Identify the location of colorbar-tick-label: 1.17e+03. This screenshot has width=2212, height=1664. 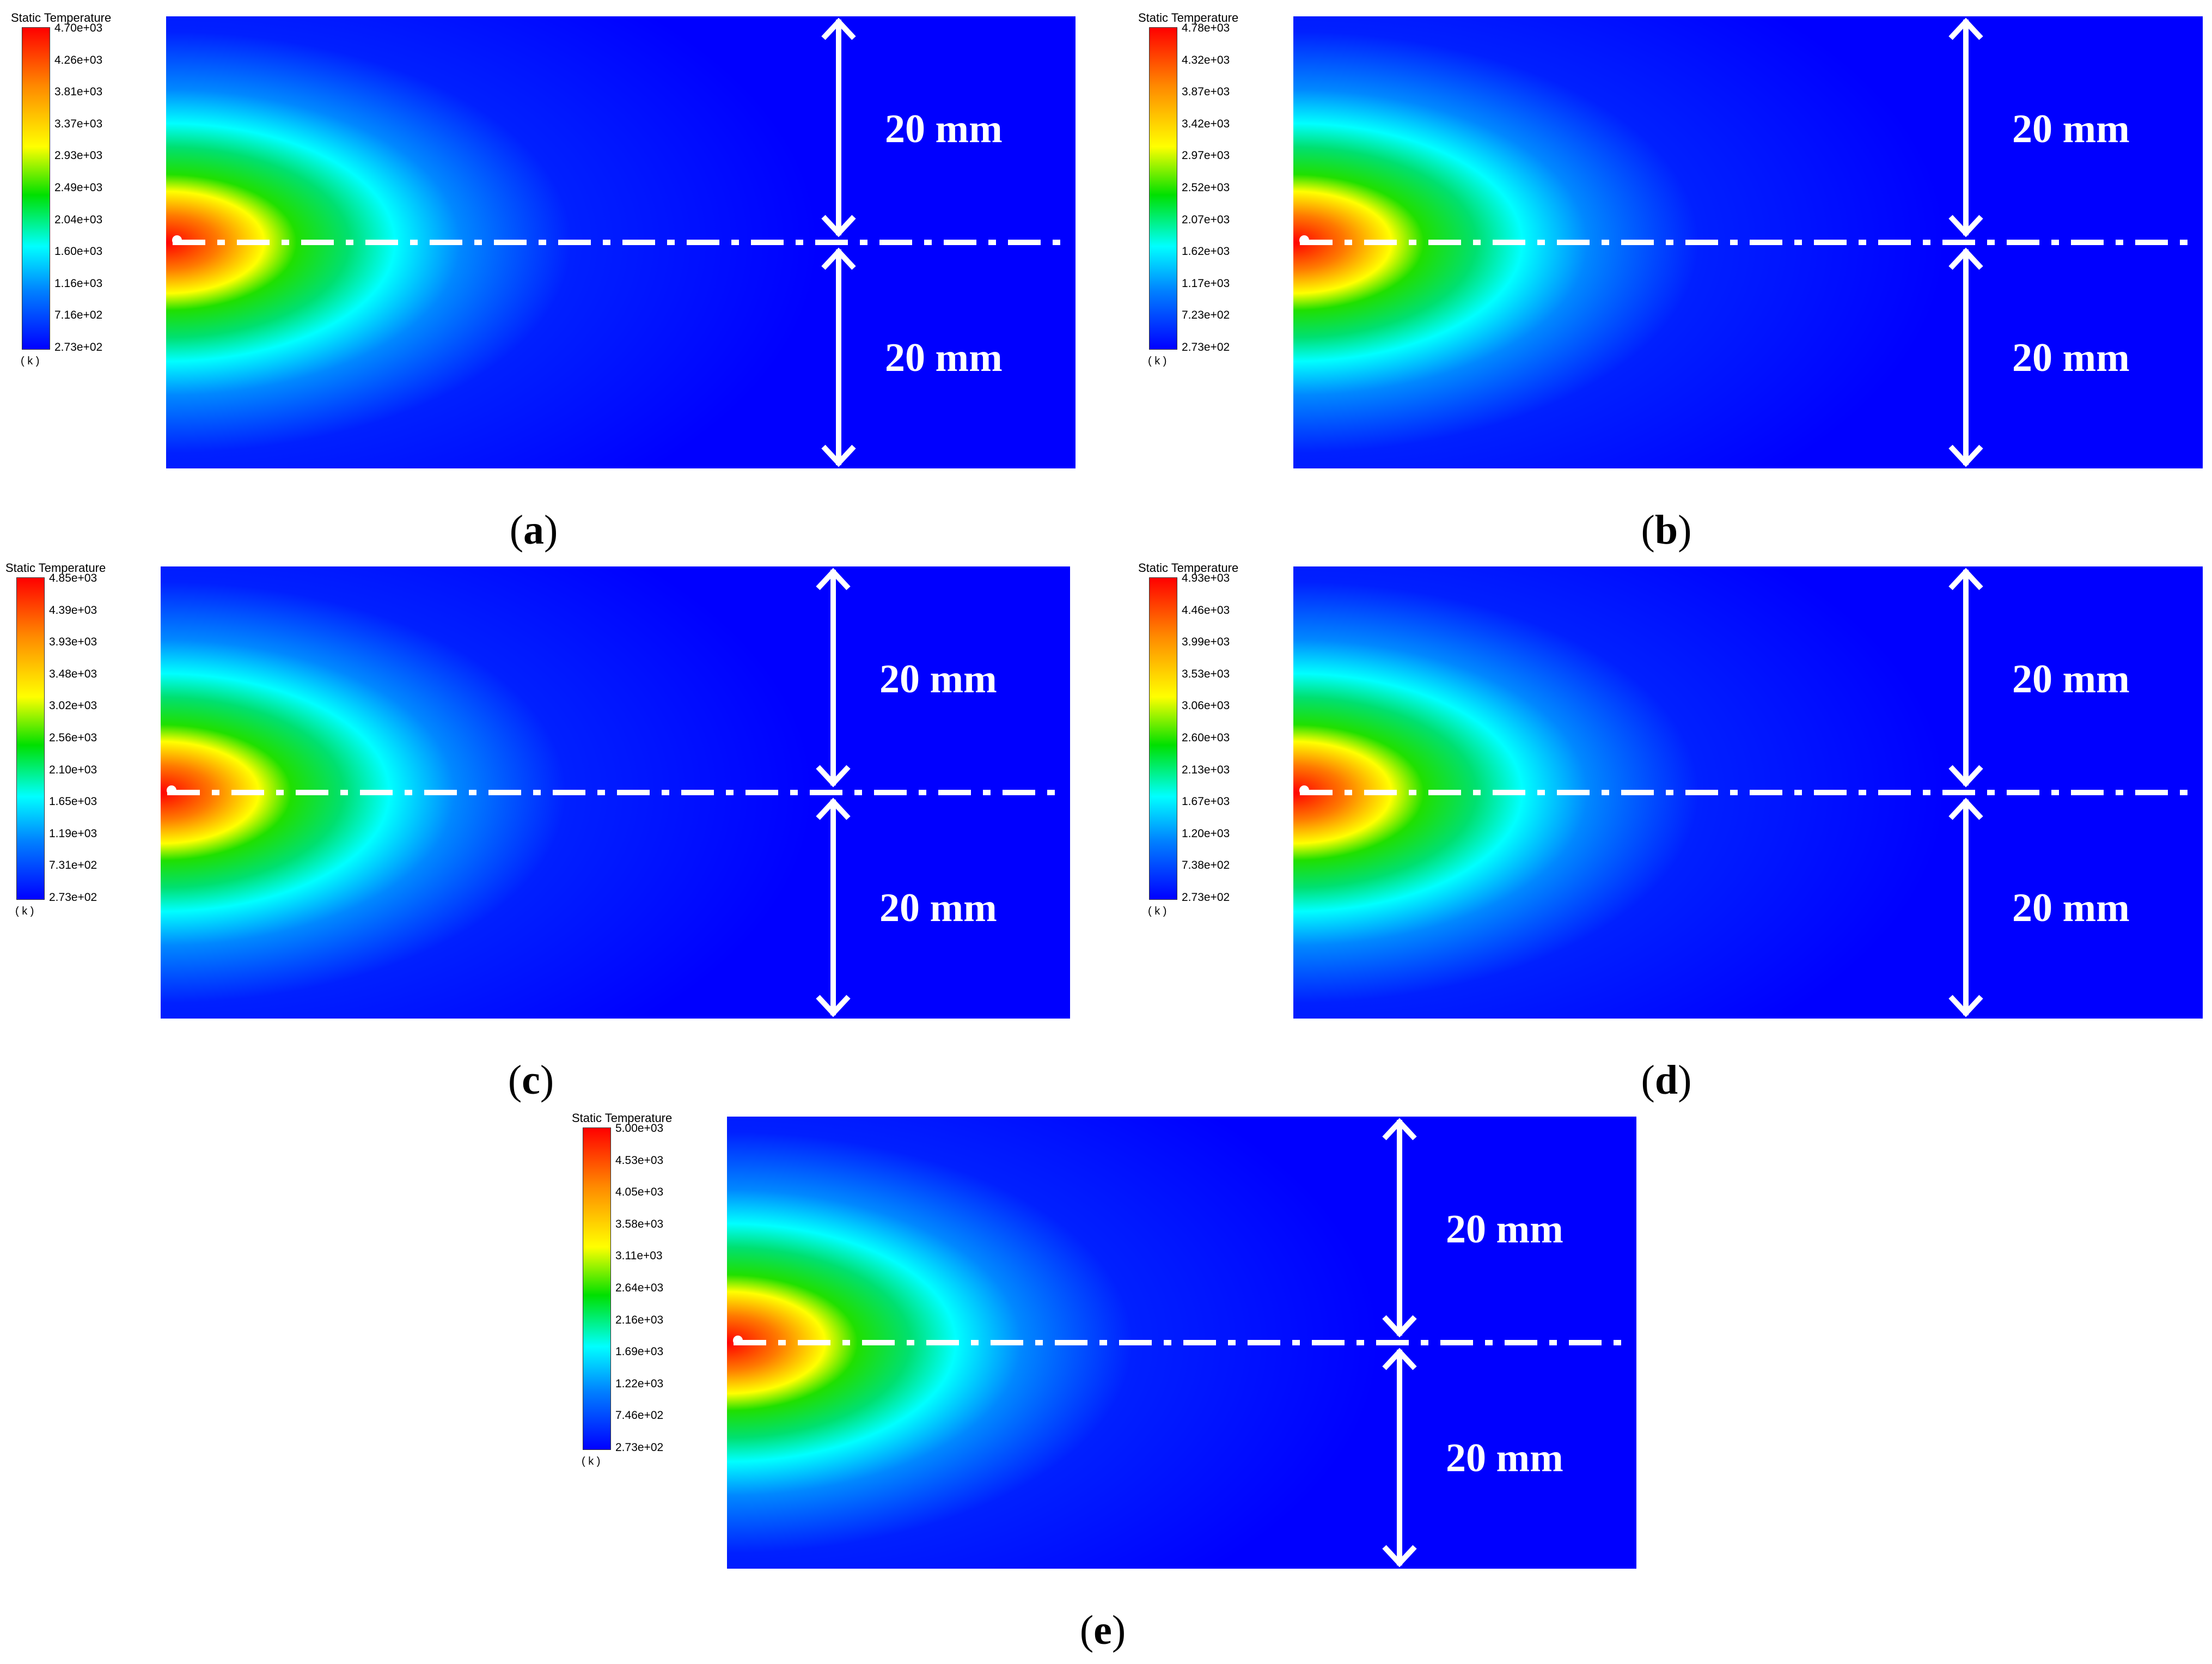
(1206, 283).